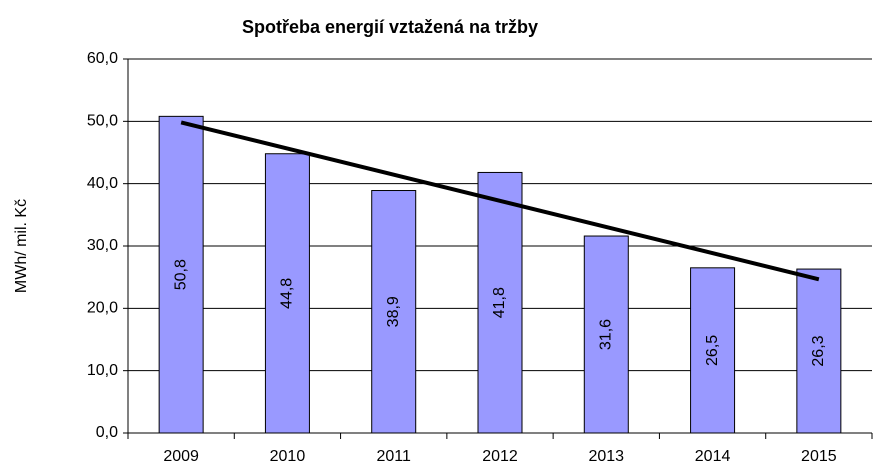  What do you see at coordinates (819, 456) in the screenshot?
I see `x-tick-label: 2015` at bounding box center [819, 456].